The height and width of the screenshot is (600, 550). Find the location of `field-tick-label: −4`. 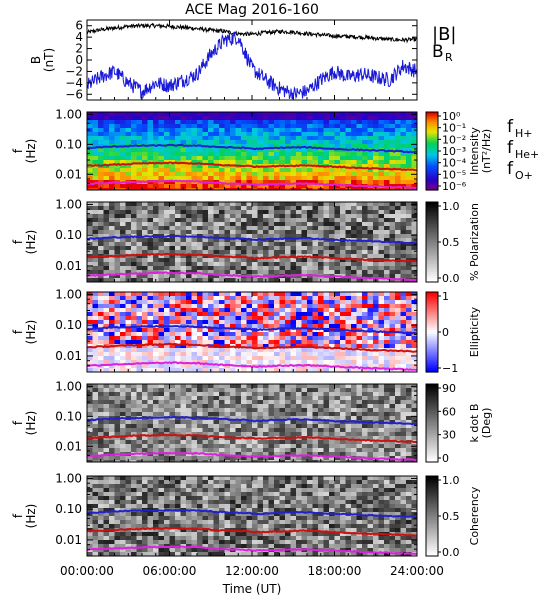

field-tick-label: −4 is located at coordinates (74, 83).